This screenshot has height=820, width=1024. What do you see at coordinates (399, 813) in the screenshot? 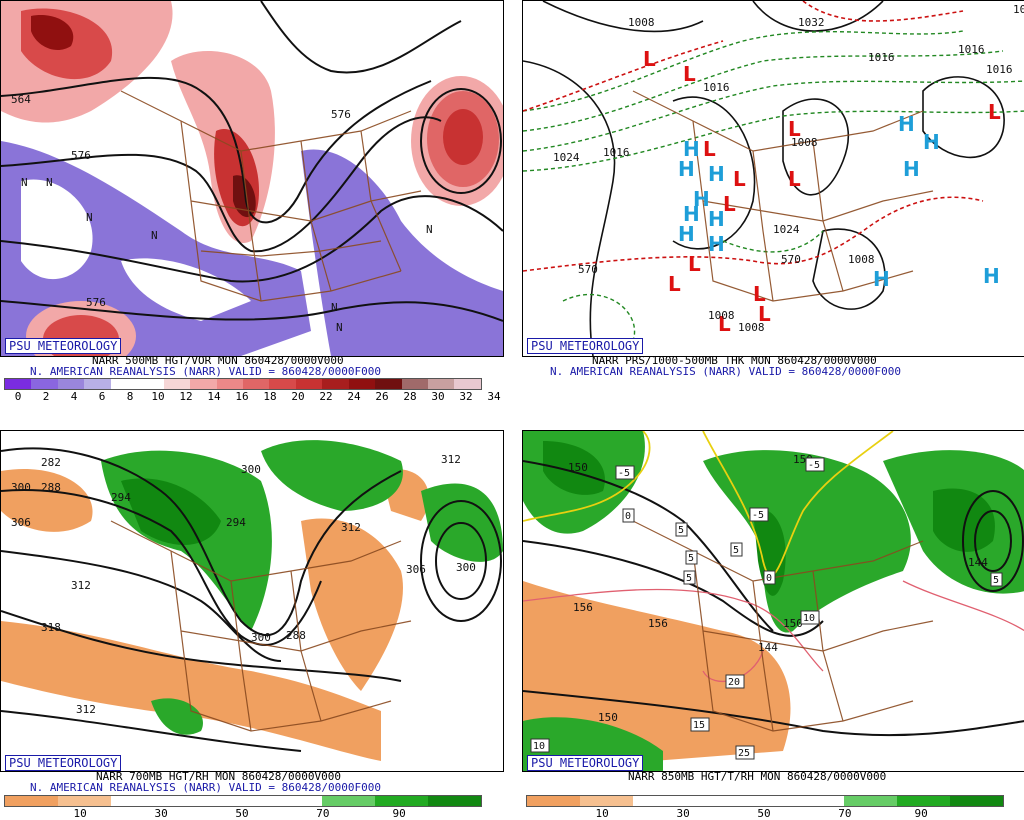
I see `colorbar-label: 90` at bounding box center [399, 813].